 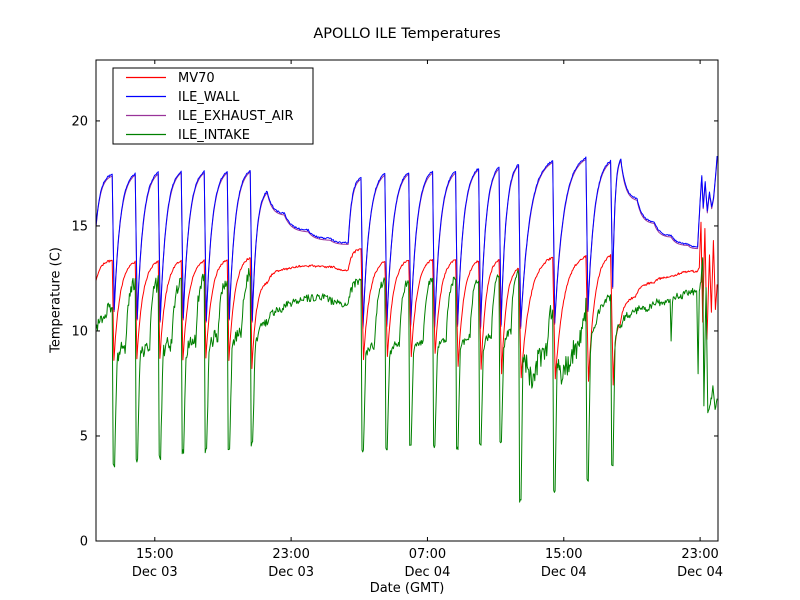 I want to click on y-tick-label: 10, so click(x=79, y=331).